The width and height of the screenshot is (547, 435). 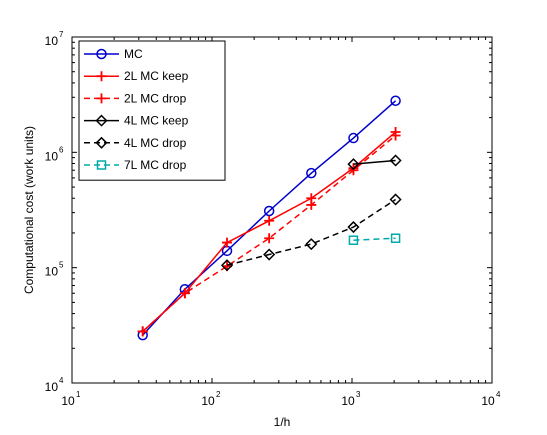 I want to click on legend-label: MC, so click(x=133, y=54).